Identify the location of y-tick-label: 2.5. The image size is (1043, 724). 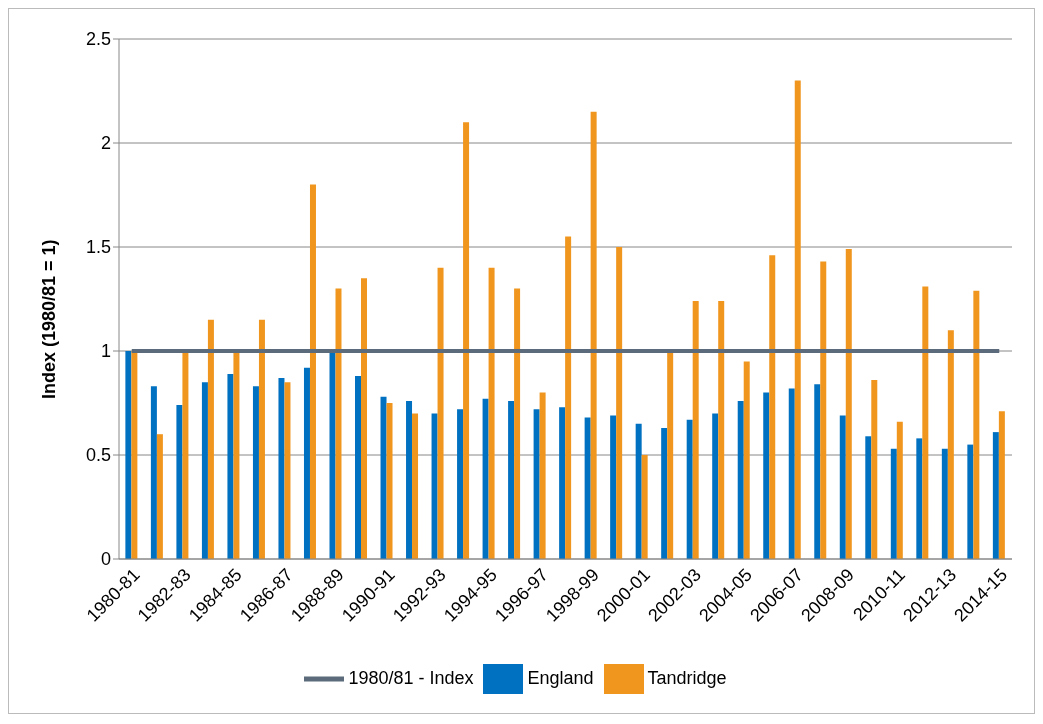
(98, 39).